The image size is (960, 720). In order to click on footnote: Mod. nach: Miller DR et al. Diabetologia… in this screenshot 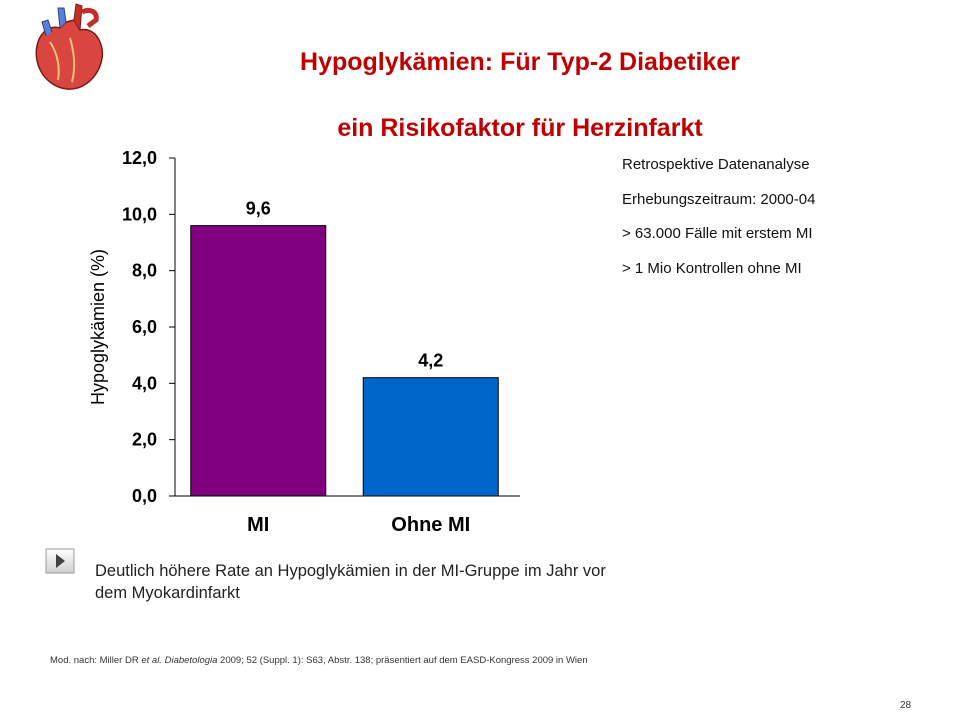, I will do `click(319, 660)`.